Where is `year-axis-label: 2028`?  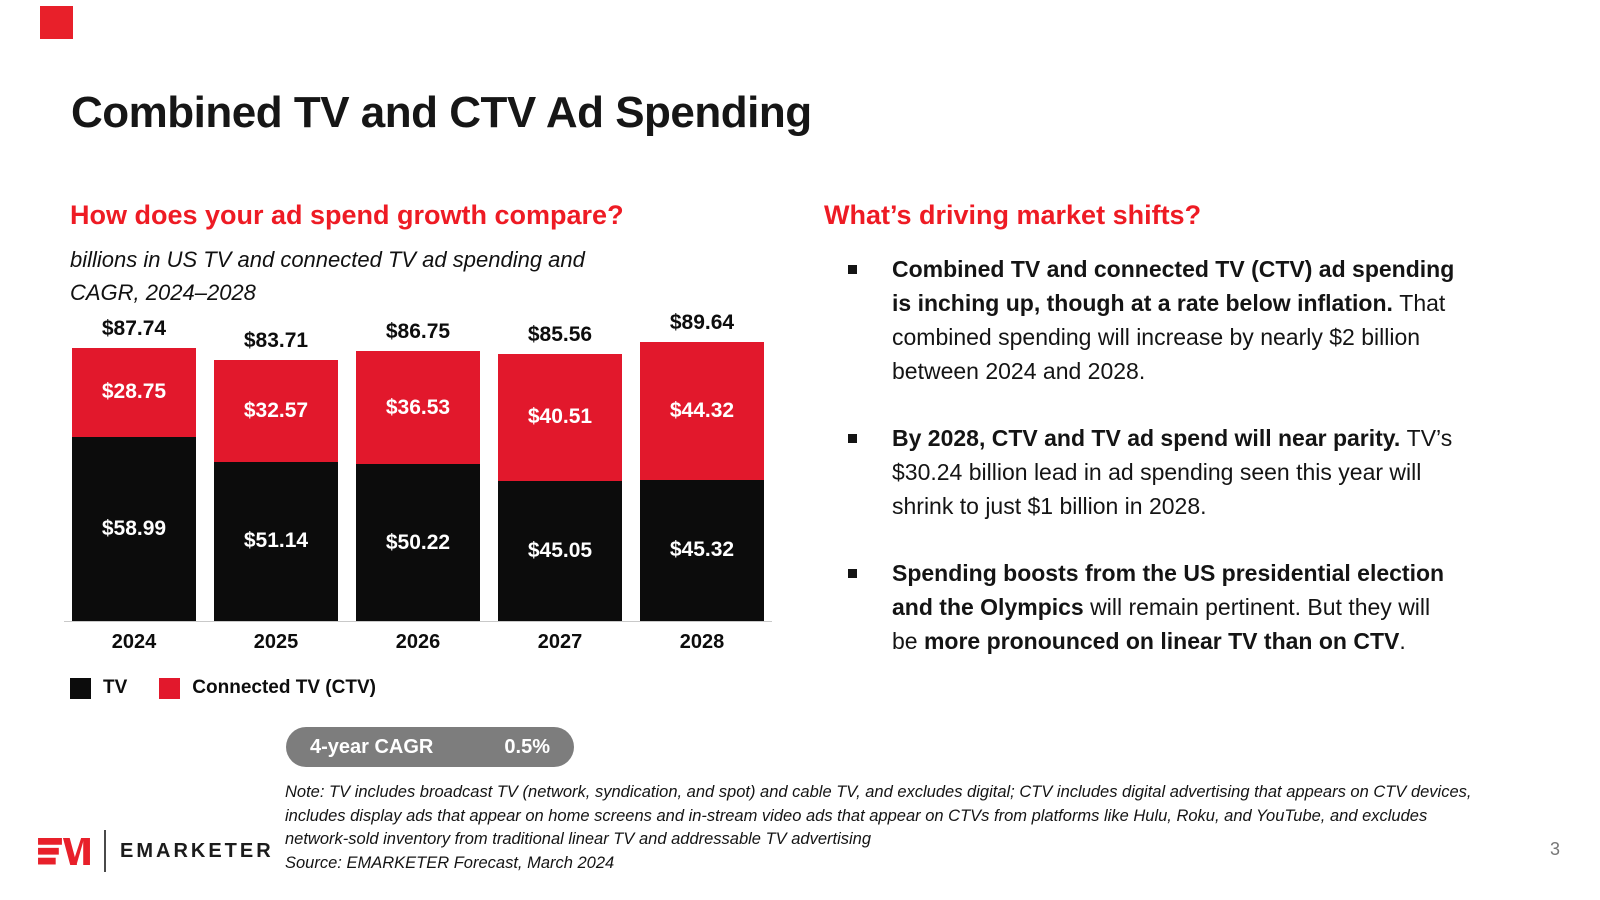 year-axis-label: 2028 is located at coordinates (702, 642).